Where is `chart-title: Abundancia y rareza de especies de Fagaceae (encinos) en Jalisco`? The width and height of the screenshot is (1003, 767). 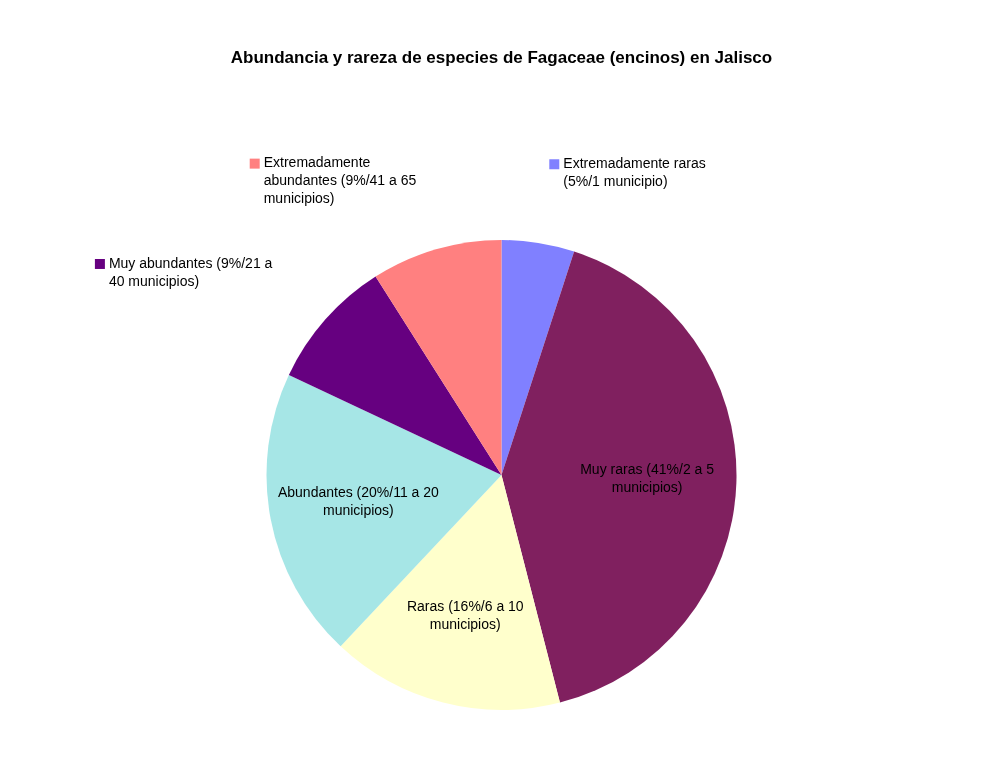 chart-title: Abundancia y rareza de especies de Fagaceae (encinos) en Jalisco is located at coordinates (501, 58).